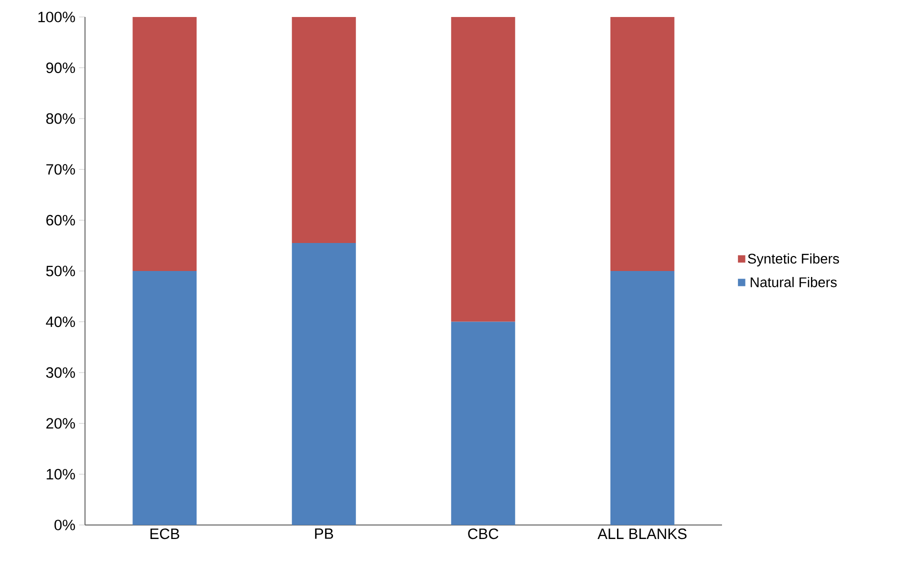 This screenshot has height=564, width=921. I want to click on x-tick-label: ALL BLANKS, so click(642, 534).